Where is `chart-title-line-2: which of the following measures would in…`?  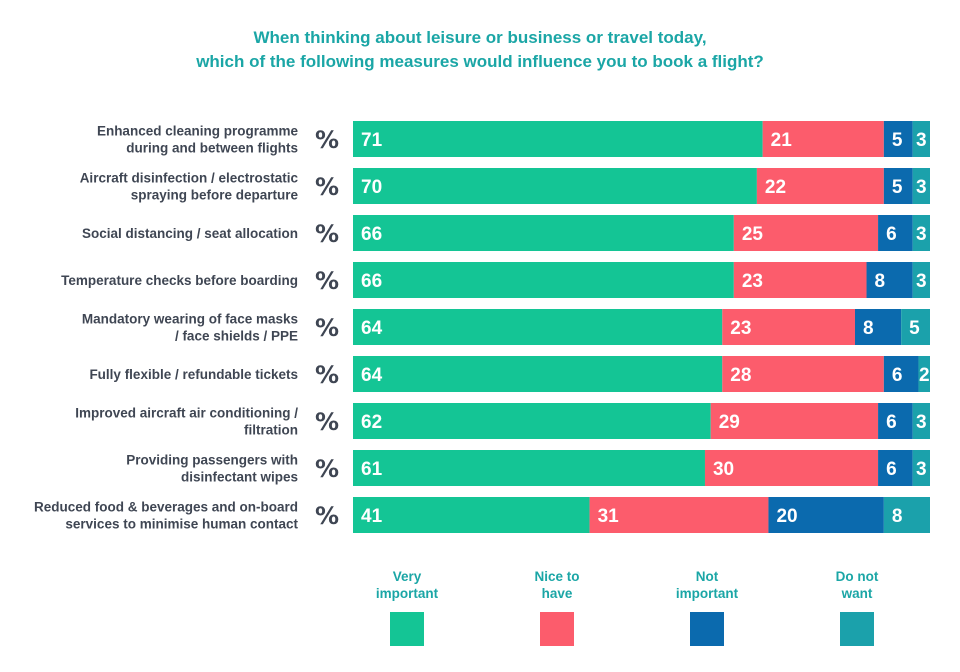
chart-title-line-2: which of the following measures would in… is located at coordinates (480, 61).